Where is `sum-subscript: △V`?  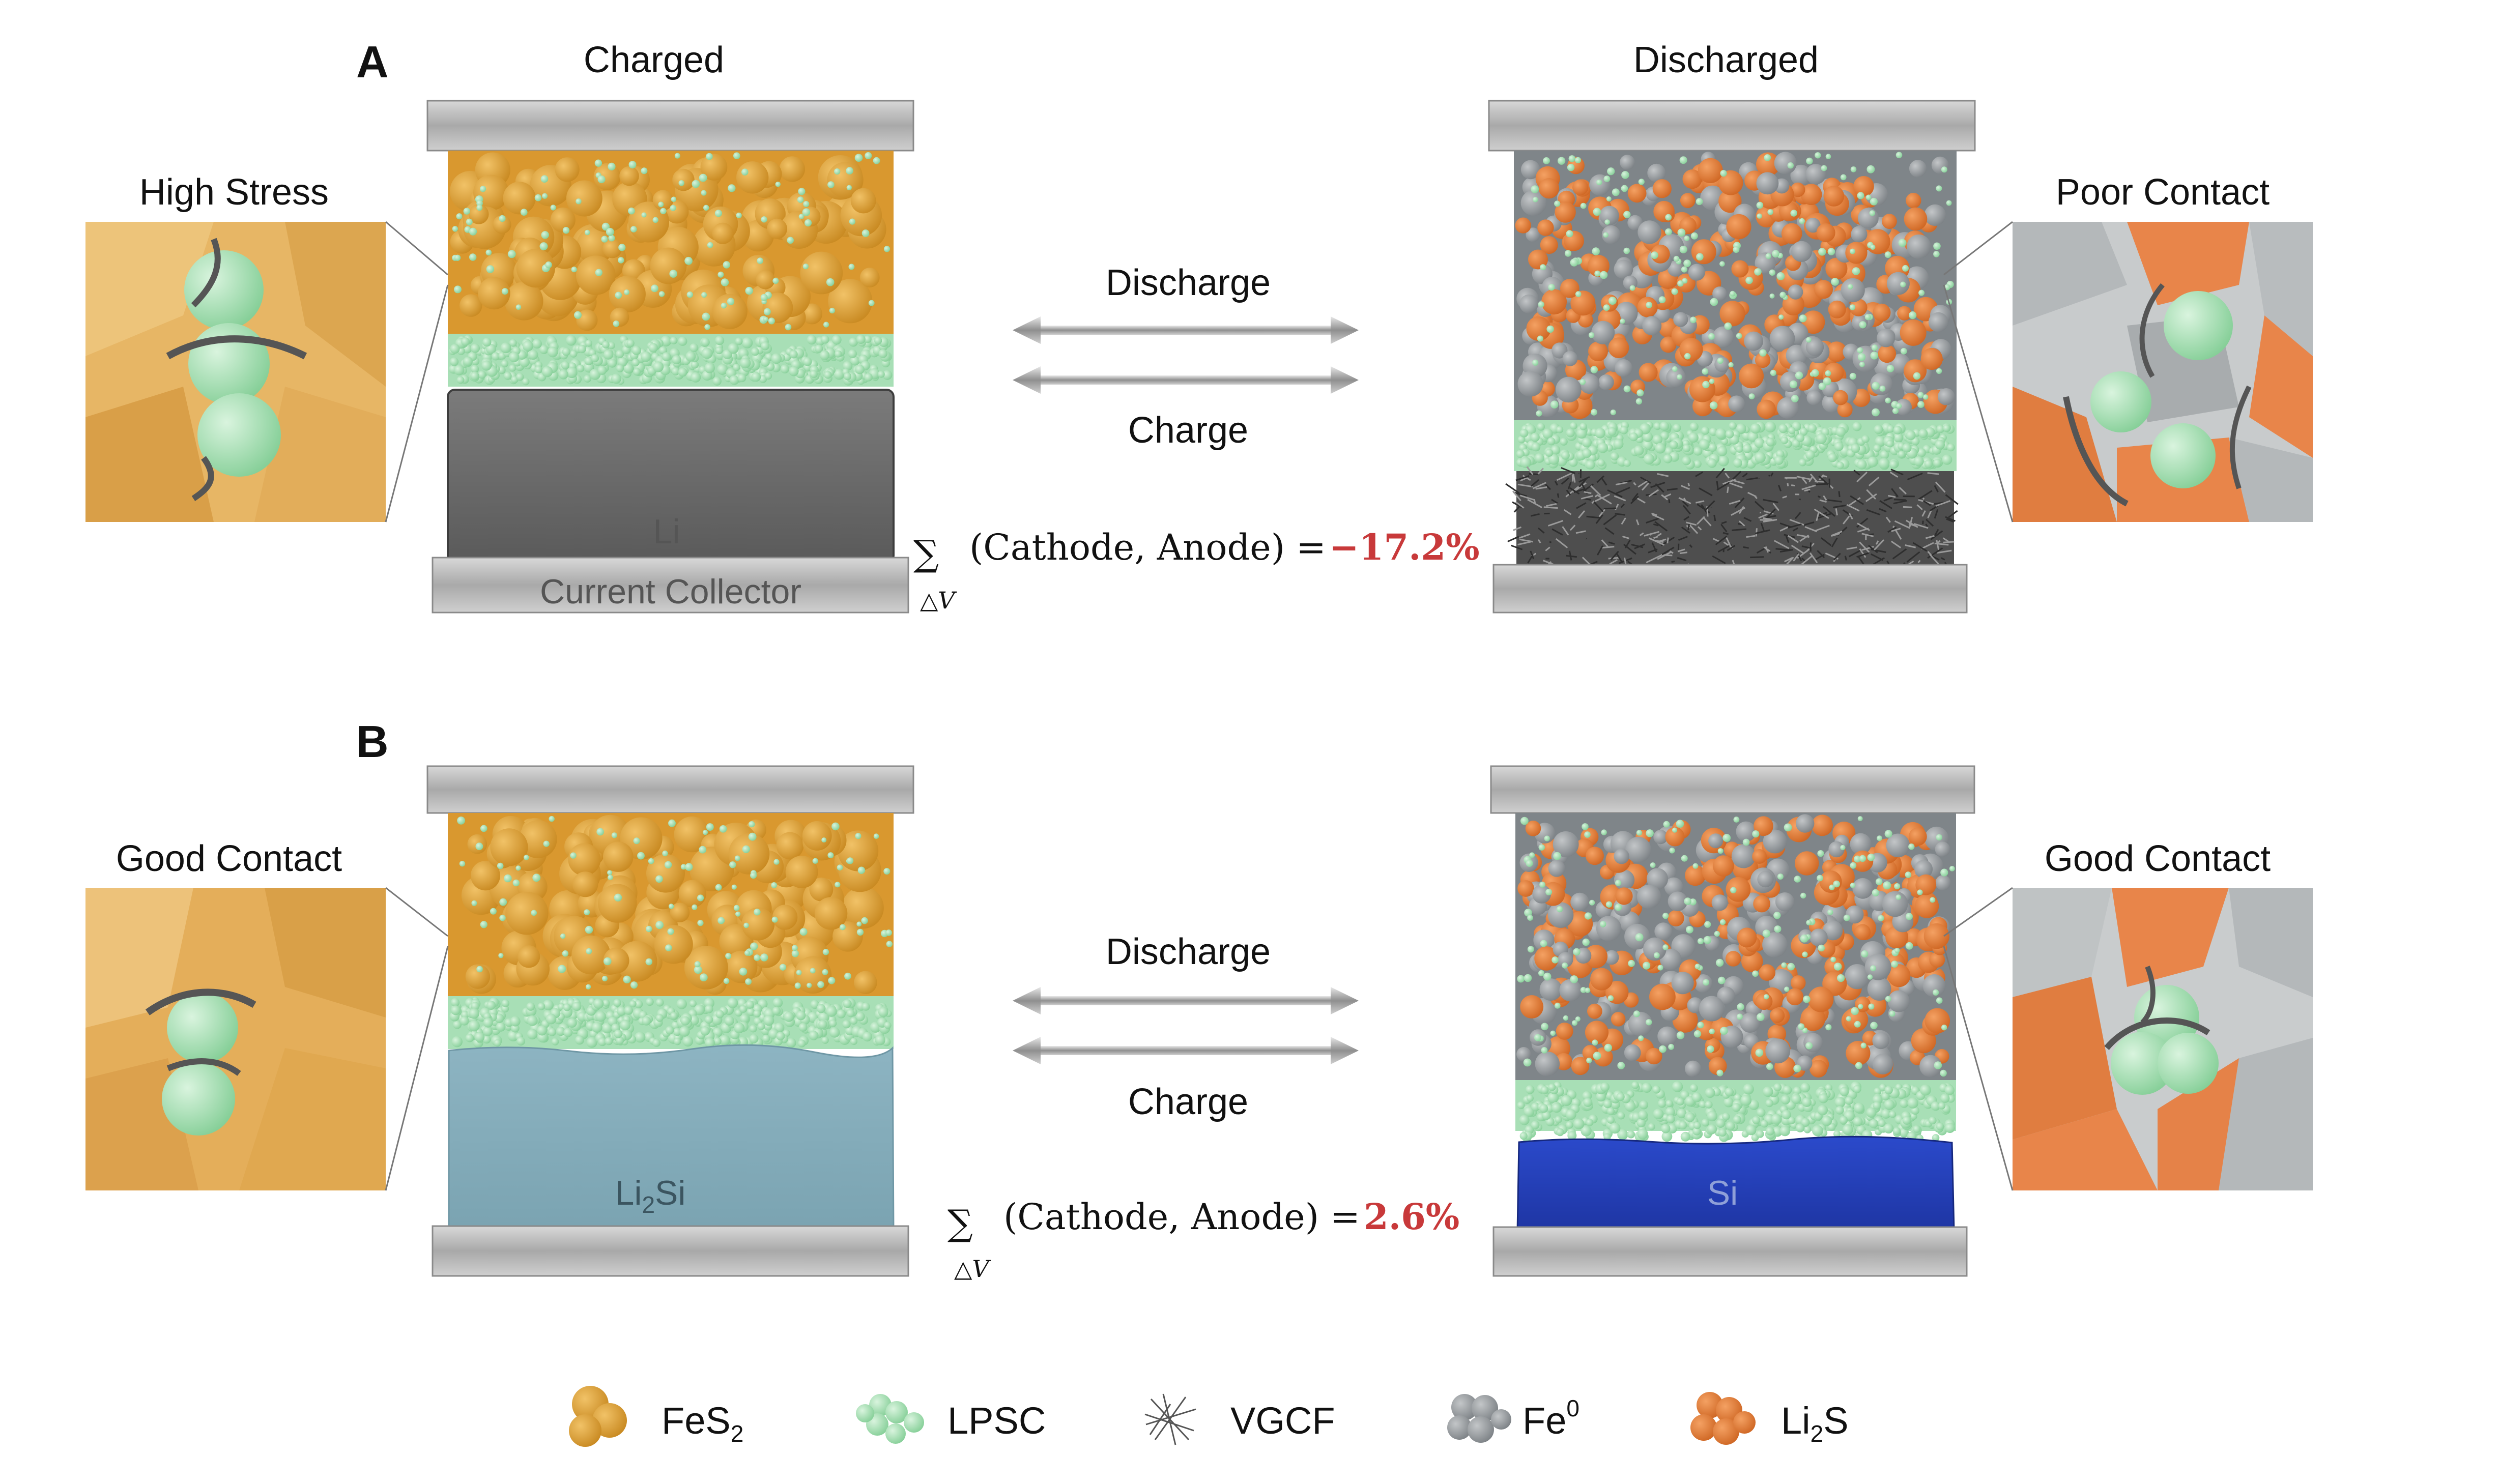 sum-subscript: △V is located at coordinates (939, 600).